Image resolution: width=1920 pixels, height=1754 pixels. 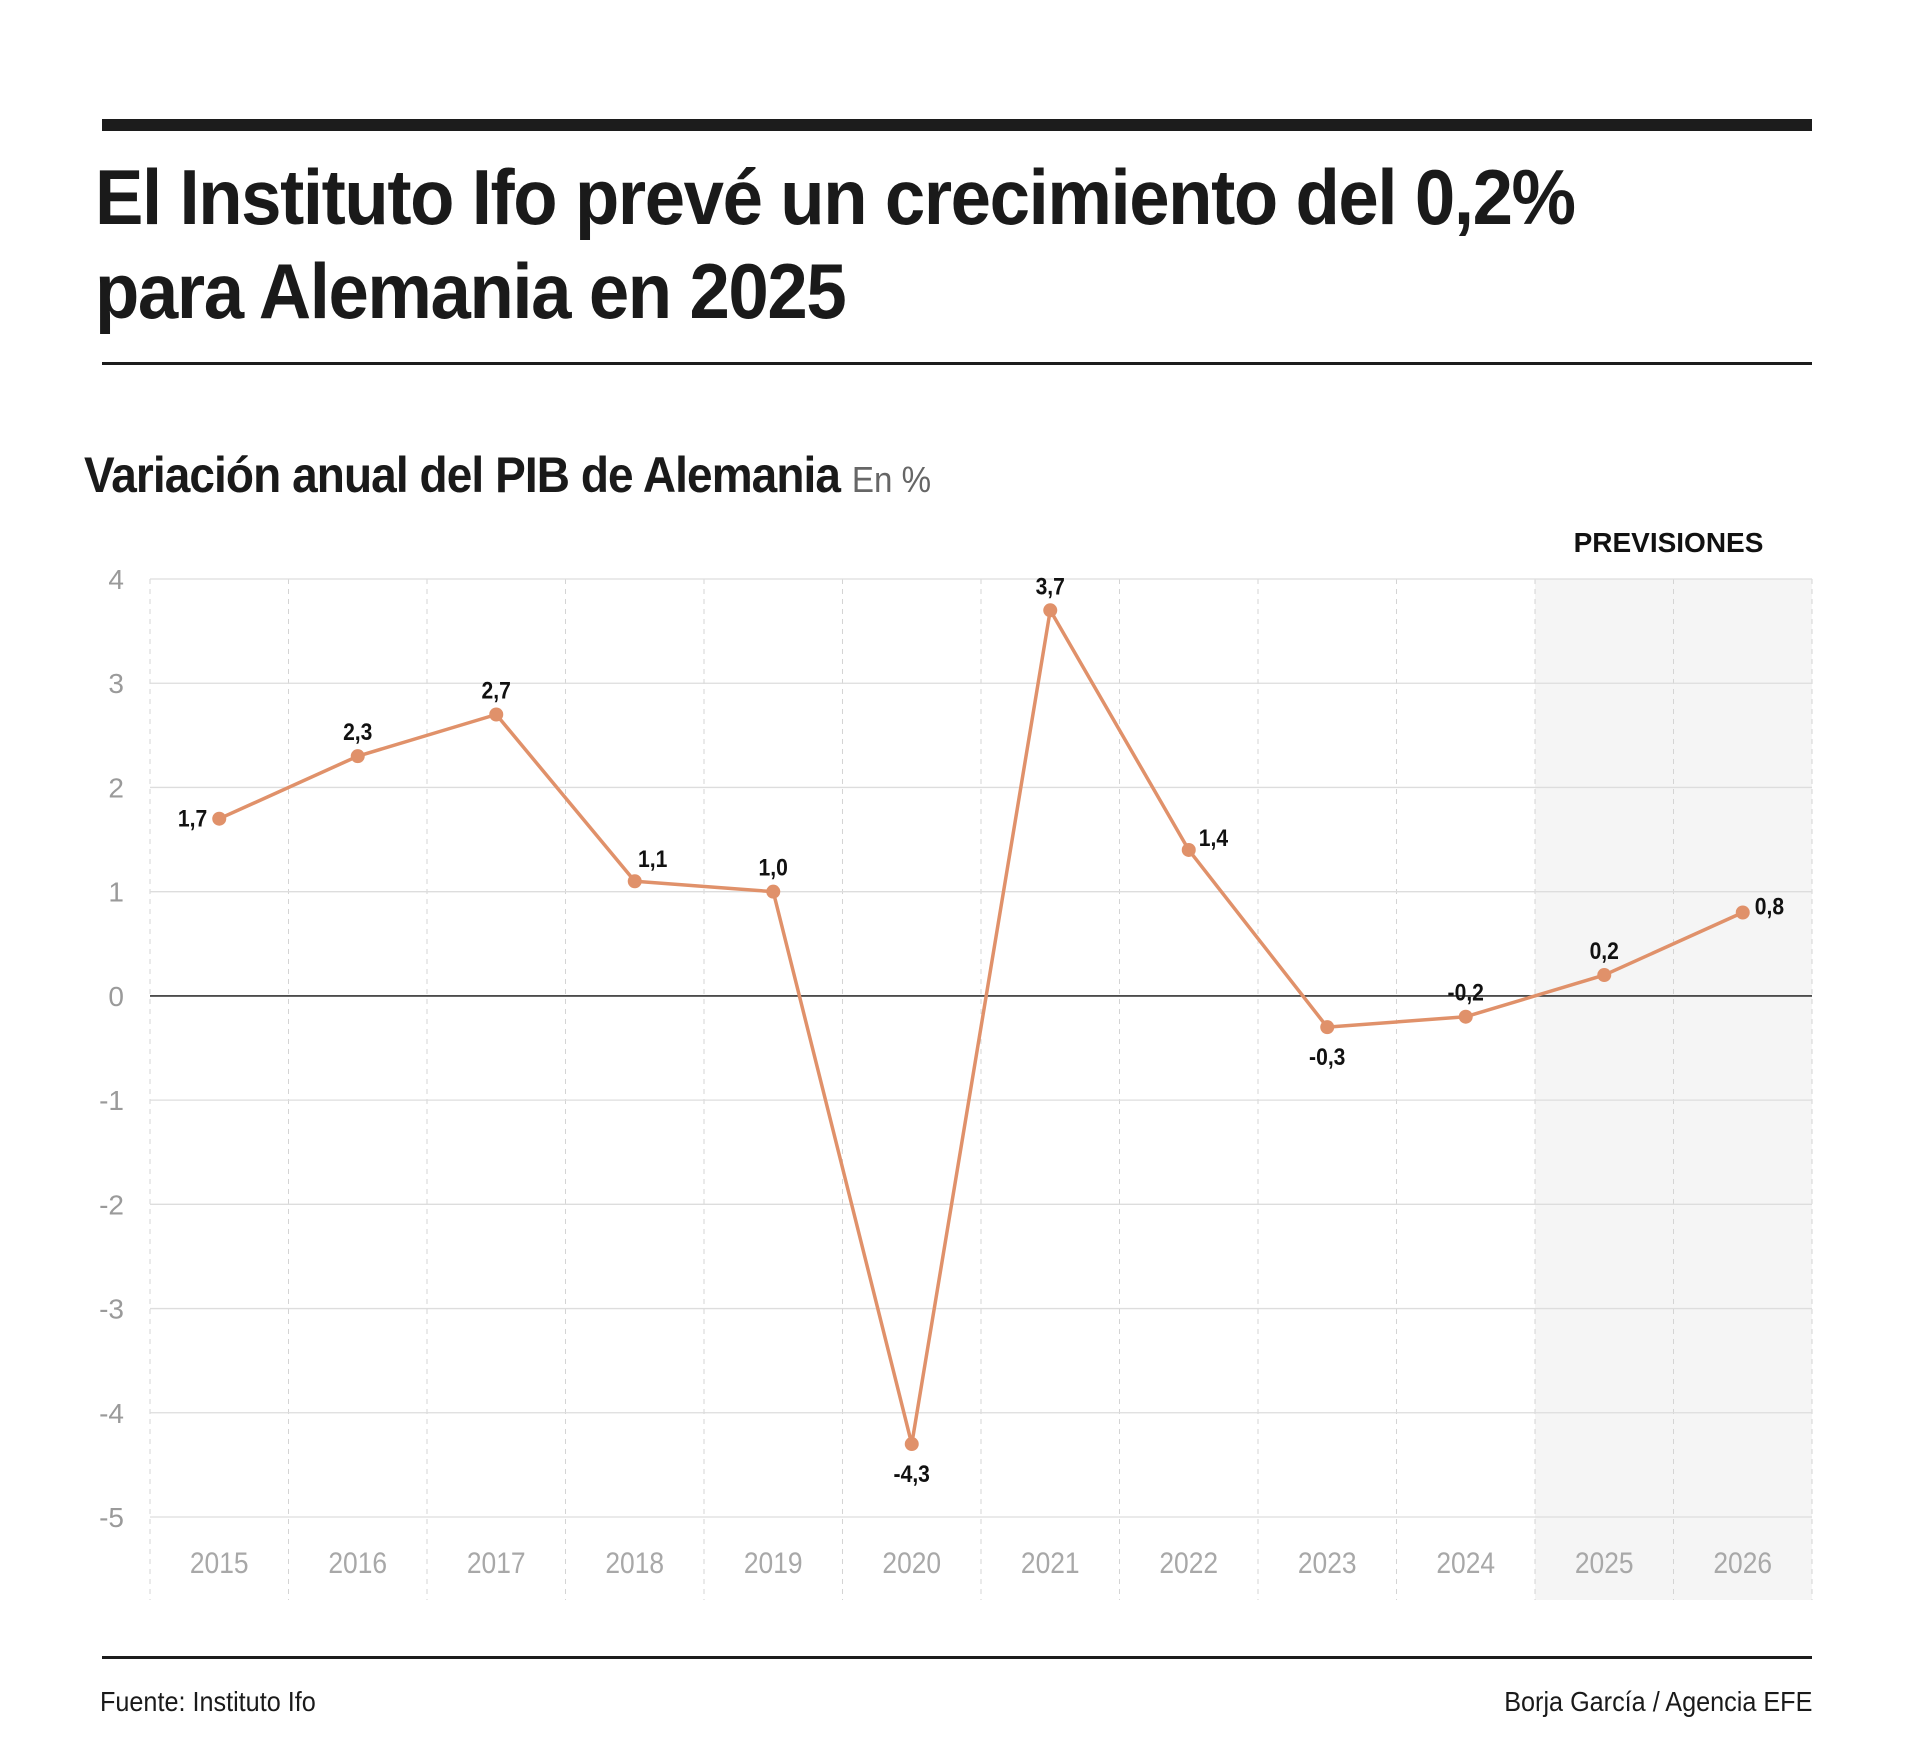 What do you see at coordinates (634, 1562) in the screenshot?
I see `x-tick-label: 2018` at bounding box center [634, 1562].